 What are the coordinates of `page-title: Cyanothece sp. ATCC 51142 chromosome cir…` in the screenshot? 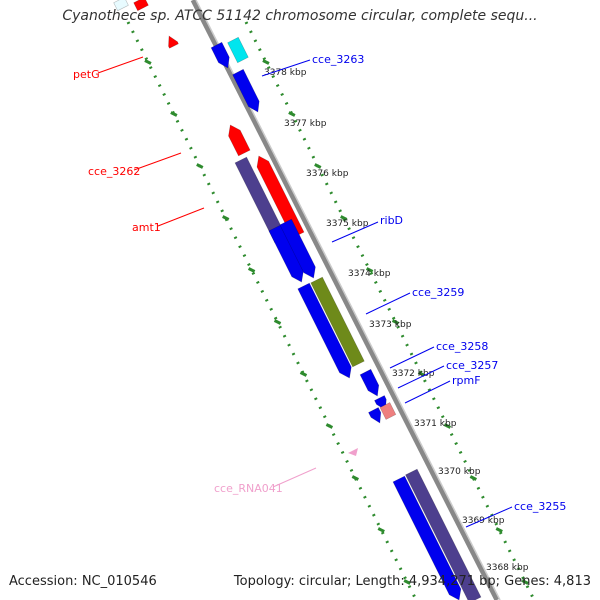 It's located at (300, 16).